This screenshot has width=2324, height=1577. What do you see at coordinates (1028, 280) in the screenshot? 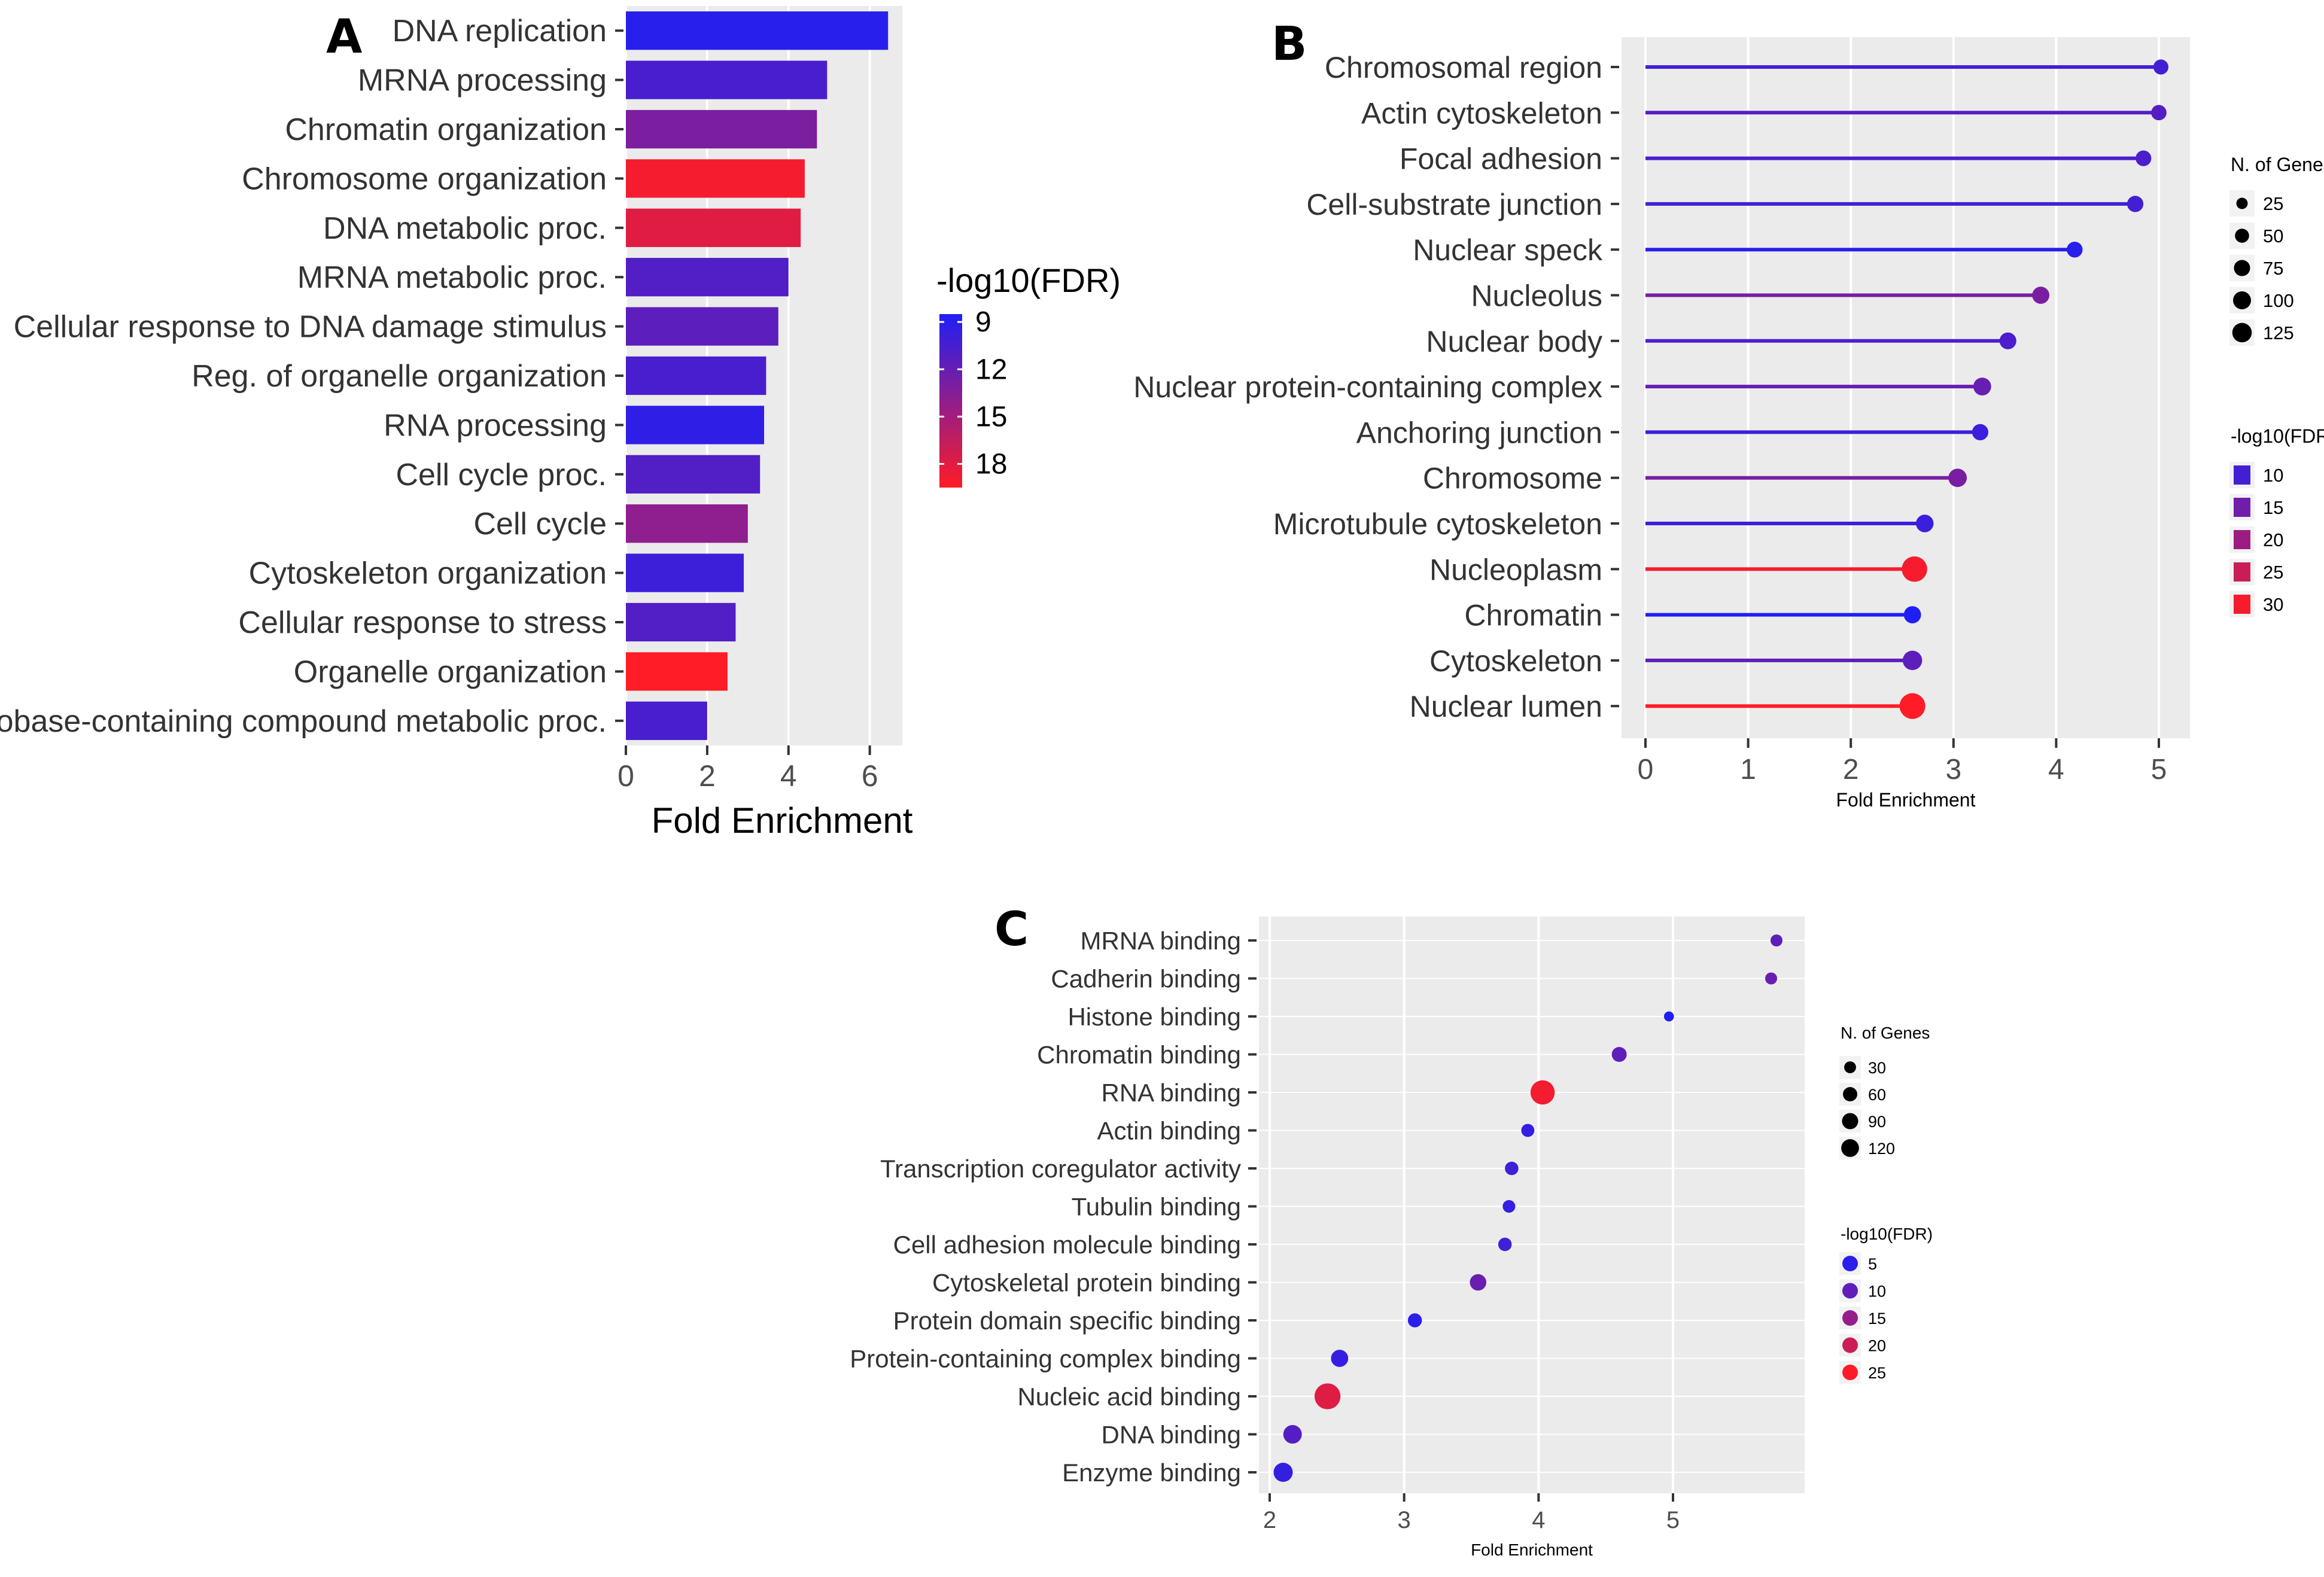
I see `panel-a-legend-title: -log10(FDR)` at bounding box center [1028, 280].